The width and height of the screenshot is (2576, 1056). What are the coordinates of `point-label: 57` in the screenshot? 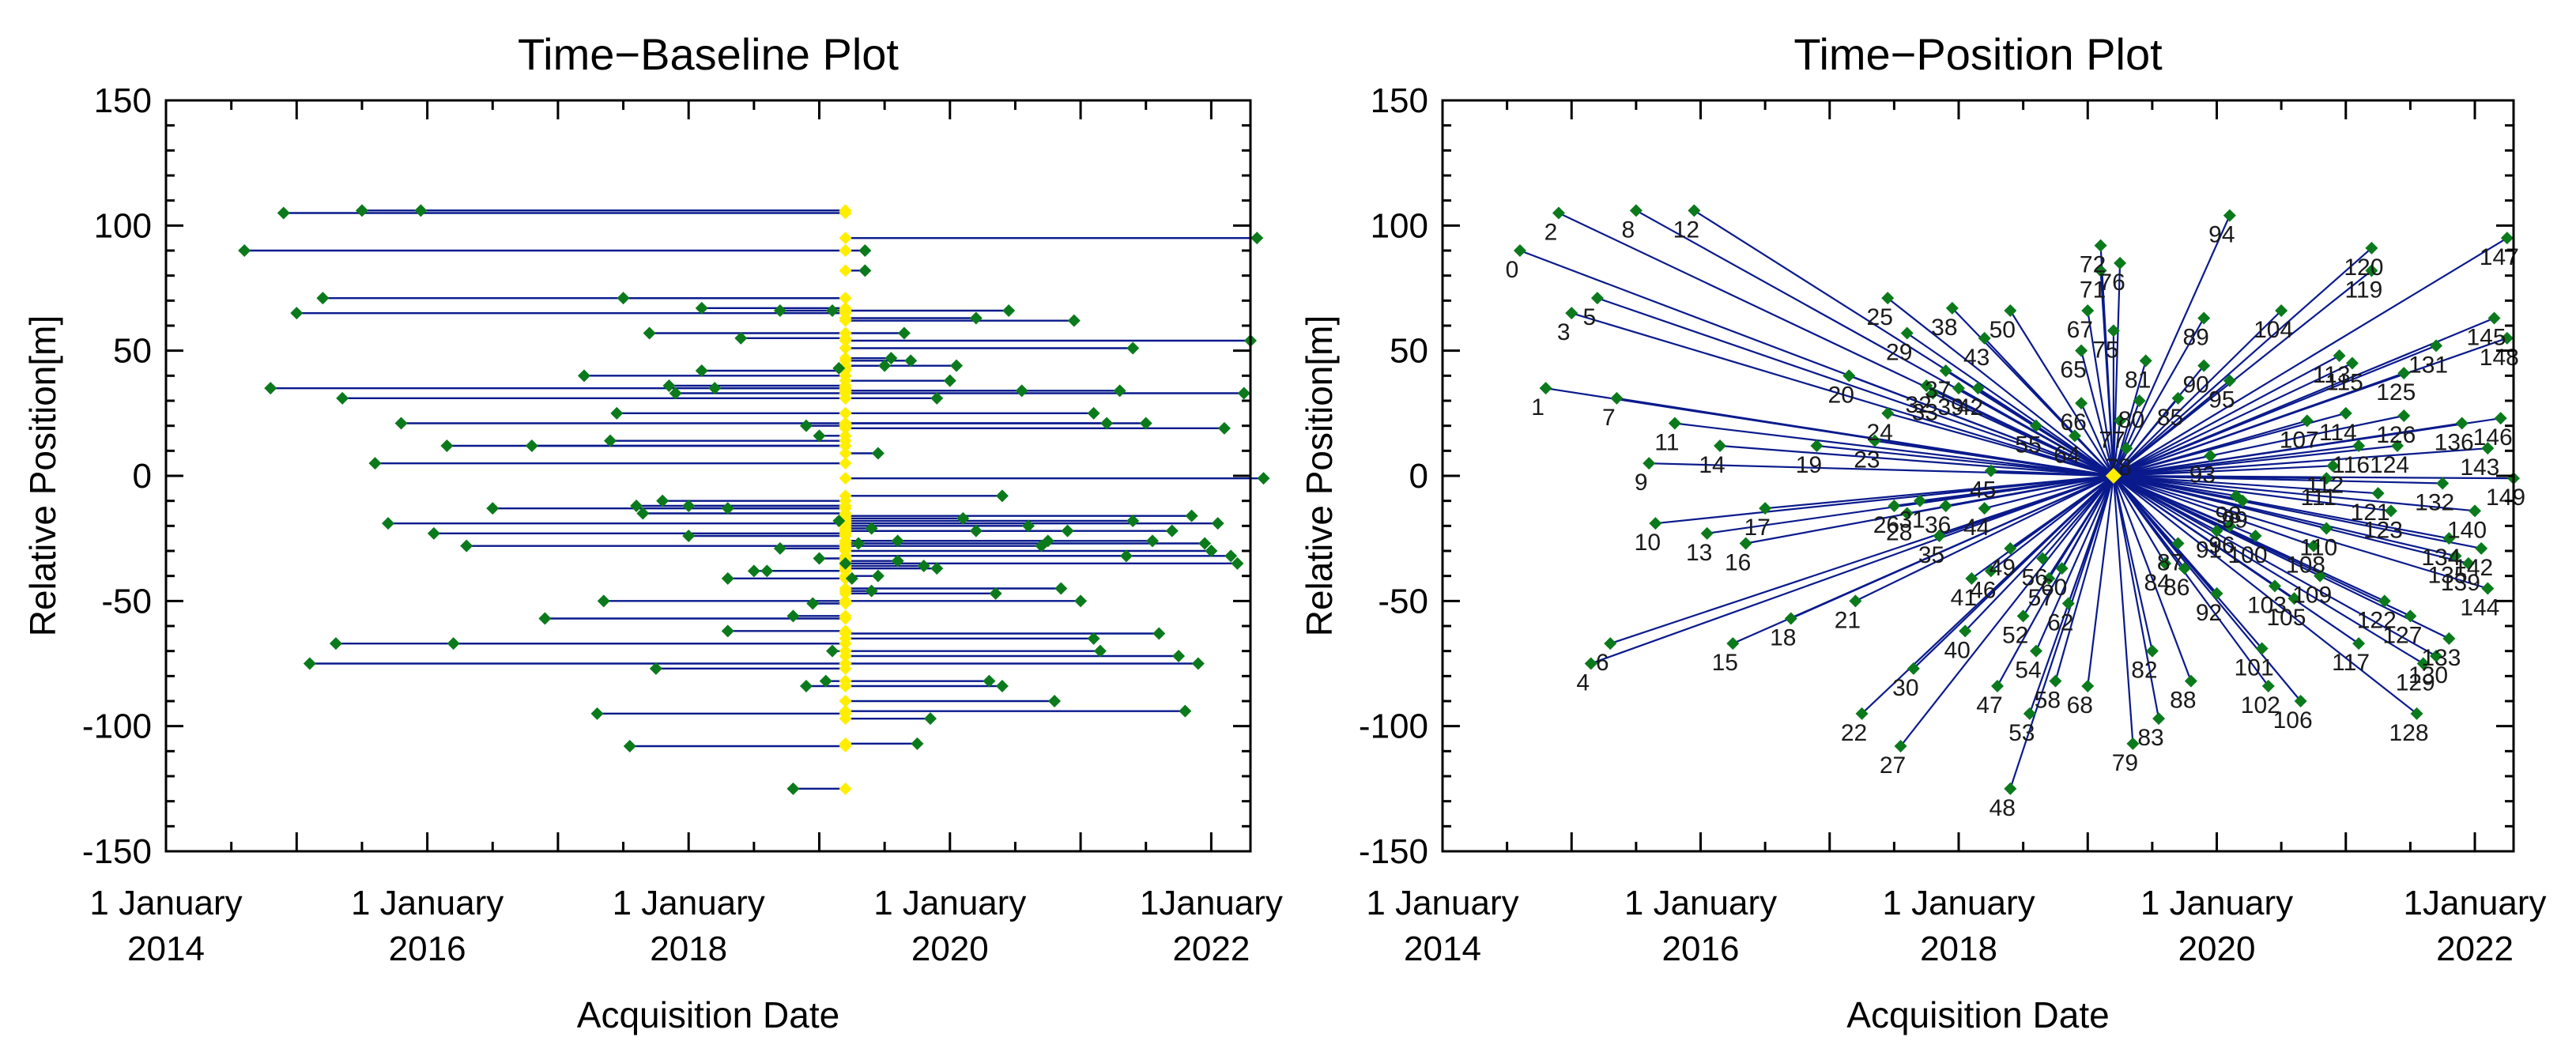 It's located at (2041, 598).